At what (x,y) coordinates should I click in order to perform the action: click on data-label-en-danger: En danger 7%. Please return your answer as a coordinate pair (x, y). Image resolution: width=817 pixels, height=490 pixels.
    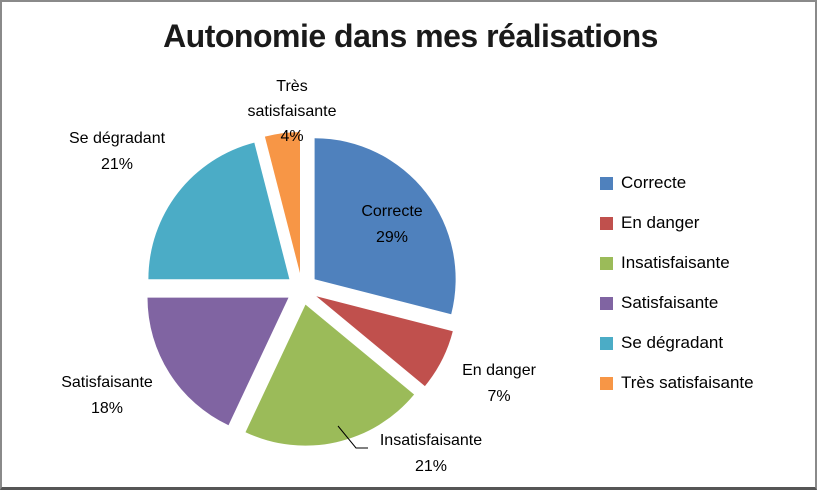
    Looking at the image, I should click on (499, 384).